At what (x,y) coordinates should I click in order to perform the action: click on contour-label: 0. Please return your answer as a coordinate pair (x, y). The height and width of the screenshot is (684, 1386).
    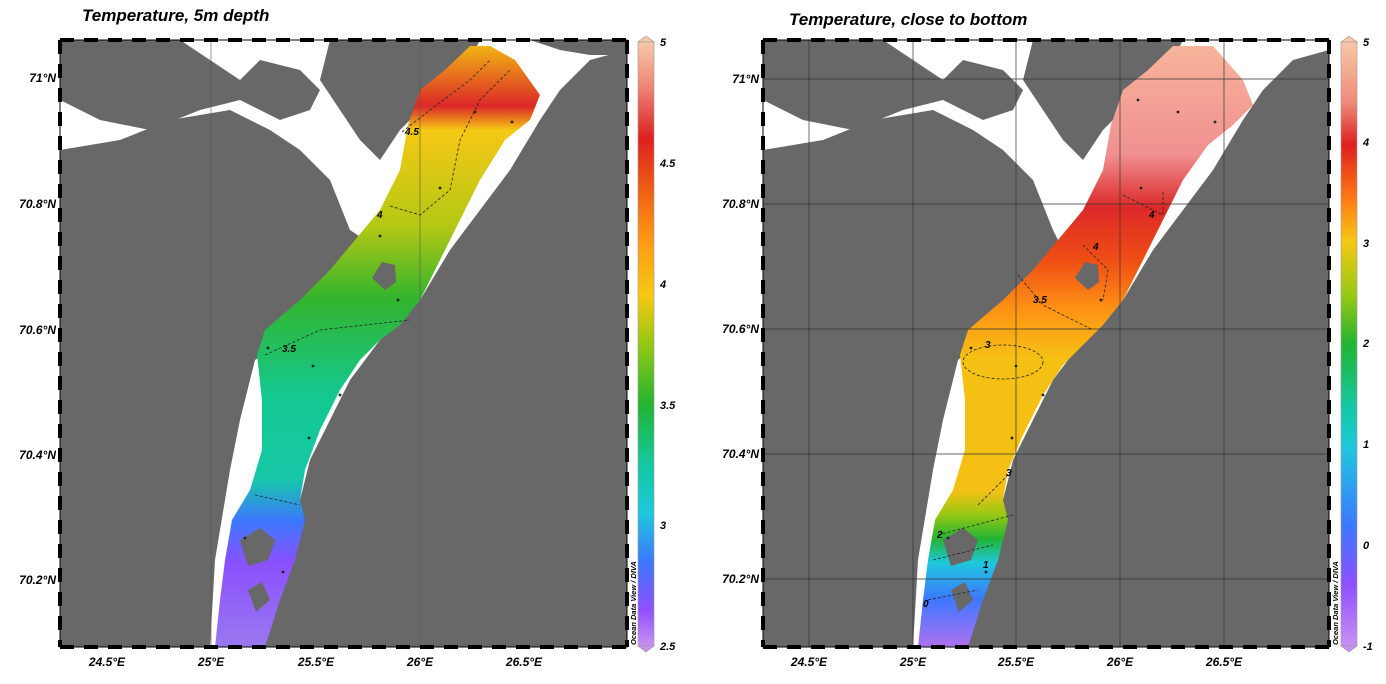
    Looking at the image, I should click on (926, 604).